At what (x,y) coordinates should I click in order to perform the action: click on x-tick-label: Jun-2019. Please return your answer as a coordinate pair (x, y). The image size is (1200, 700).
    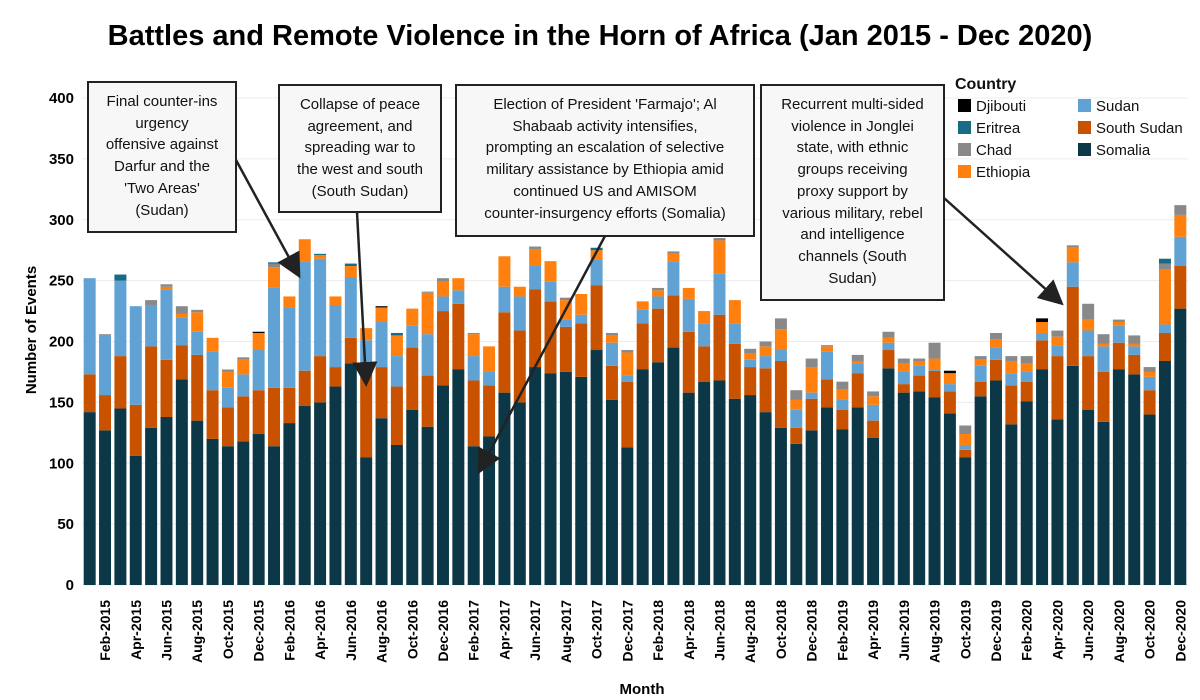
    Looking at the image, I should click on (904, 630).